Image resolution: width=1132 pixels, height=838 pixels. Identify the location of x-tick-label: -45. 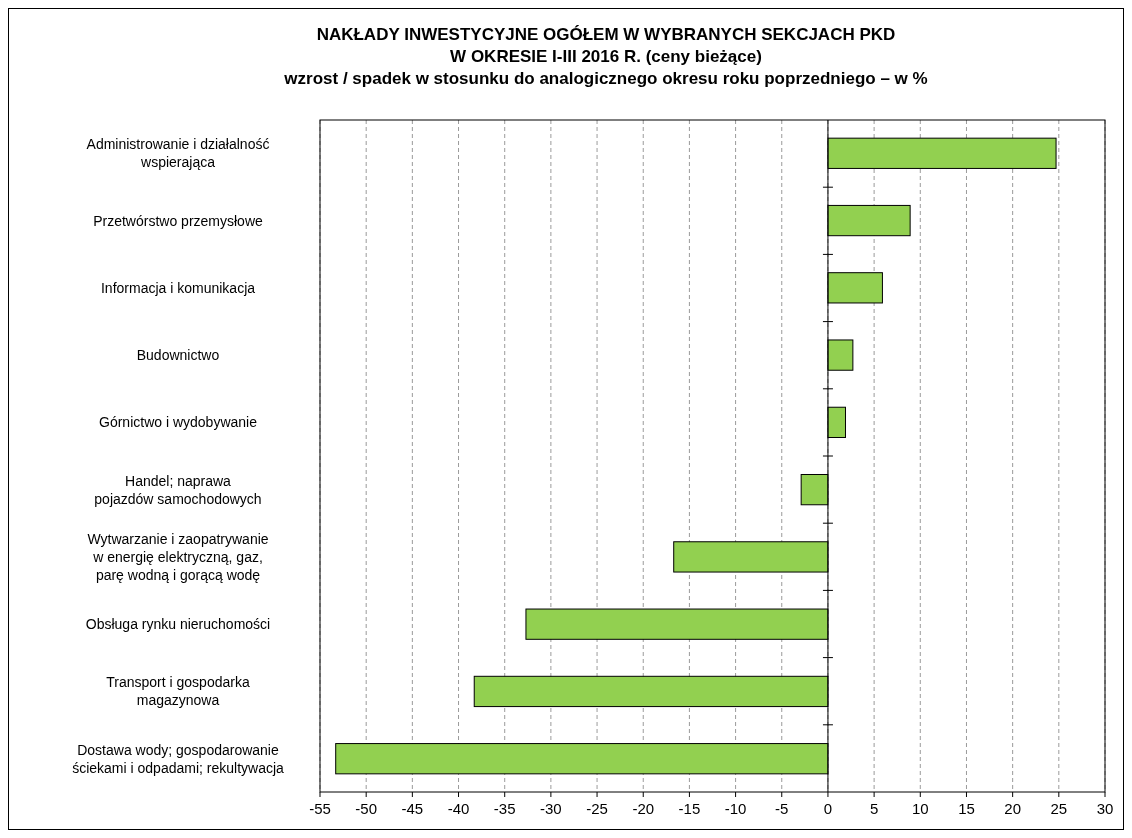
(412, 808).